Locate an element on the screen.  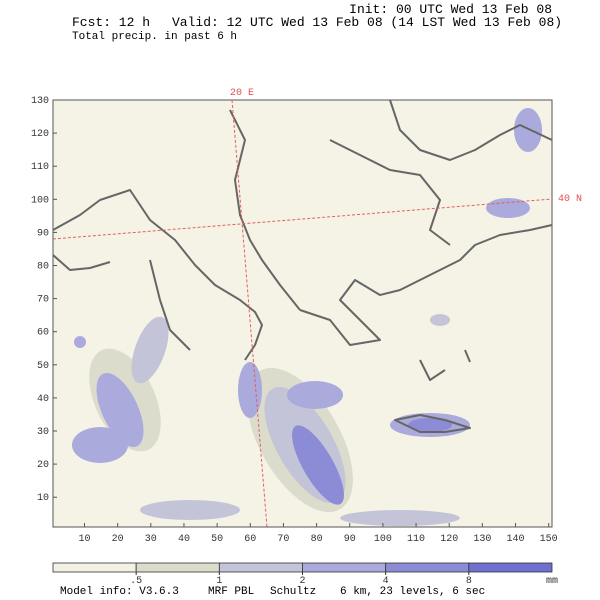
x-tick-label: 20 is located at coordinates (118, 539).